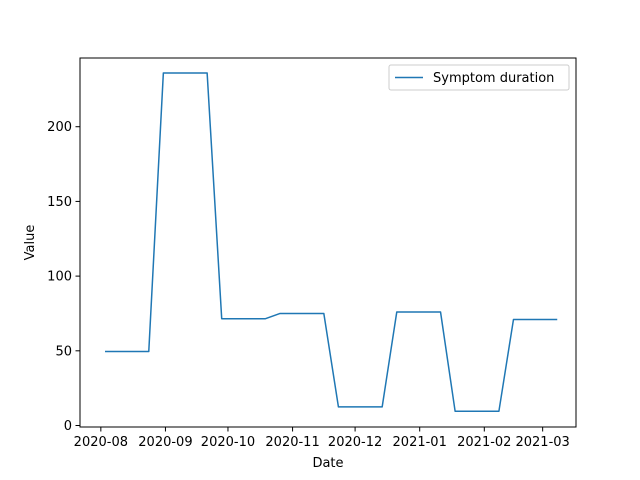 This screenshot has width=640, height=480. What do you see at coordinates (327, 463) in the screenshot?
I see `x-axis-label: Date` at bounding box center [327, 463].